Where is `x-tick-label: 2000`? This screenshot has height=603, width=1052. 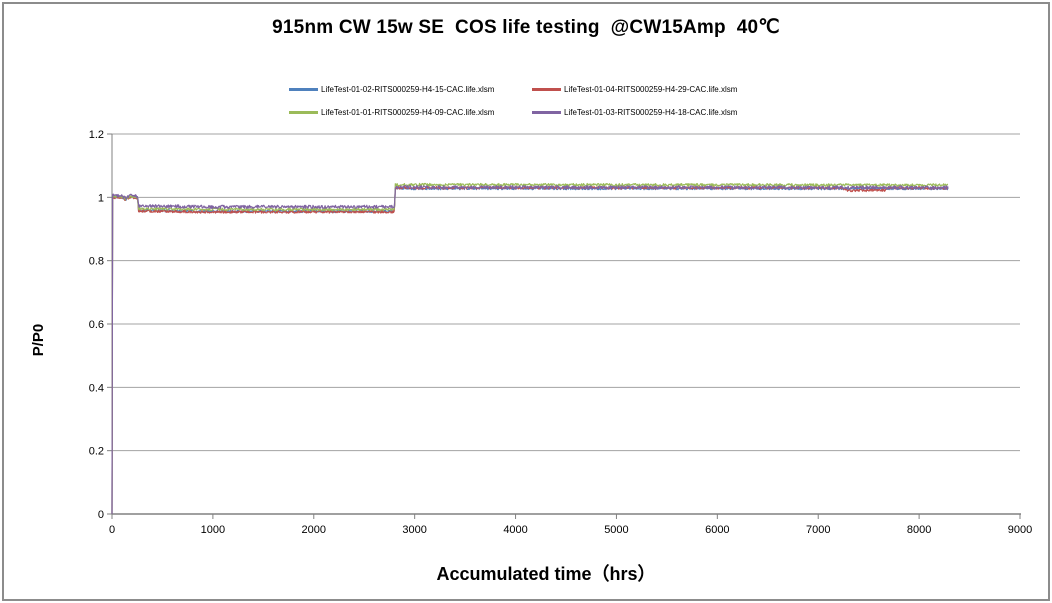
x-tick-label: 2000 is located at coordinates (314, 530).